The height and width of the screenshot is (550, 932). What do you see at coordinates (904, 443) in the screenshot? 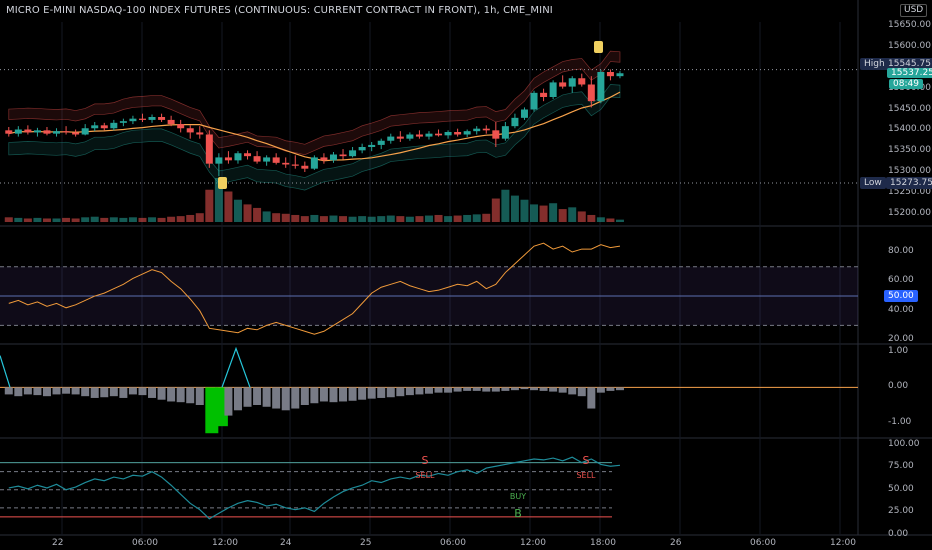
I see `stoch-tick-label: 100.00` at bounding box center [904, 443].